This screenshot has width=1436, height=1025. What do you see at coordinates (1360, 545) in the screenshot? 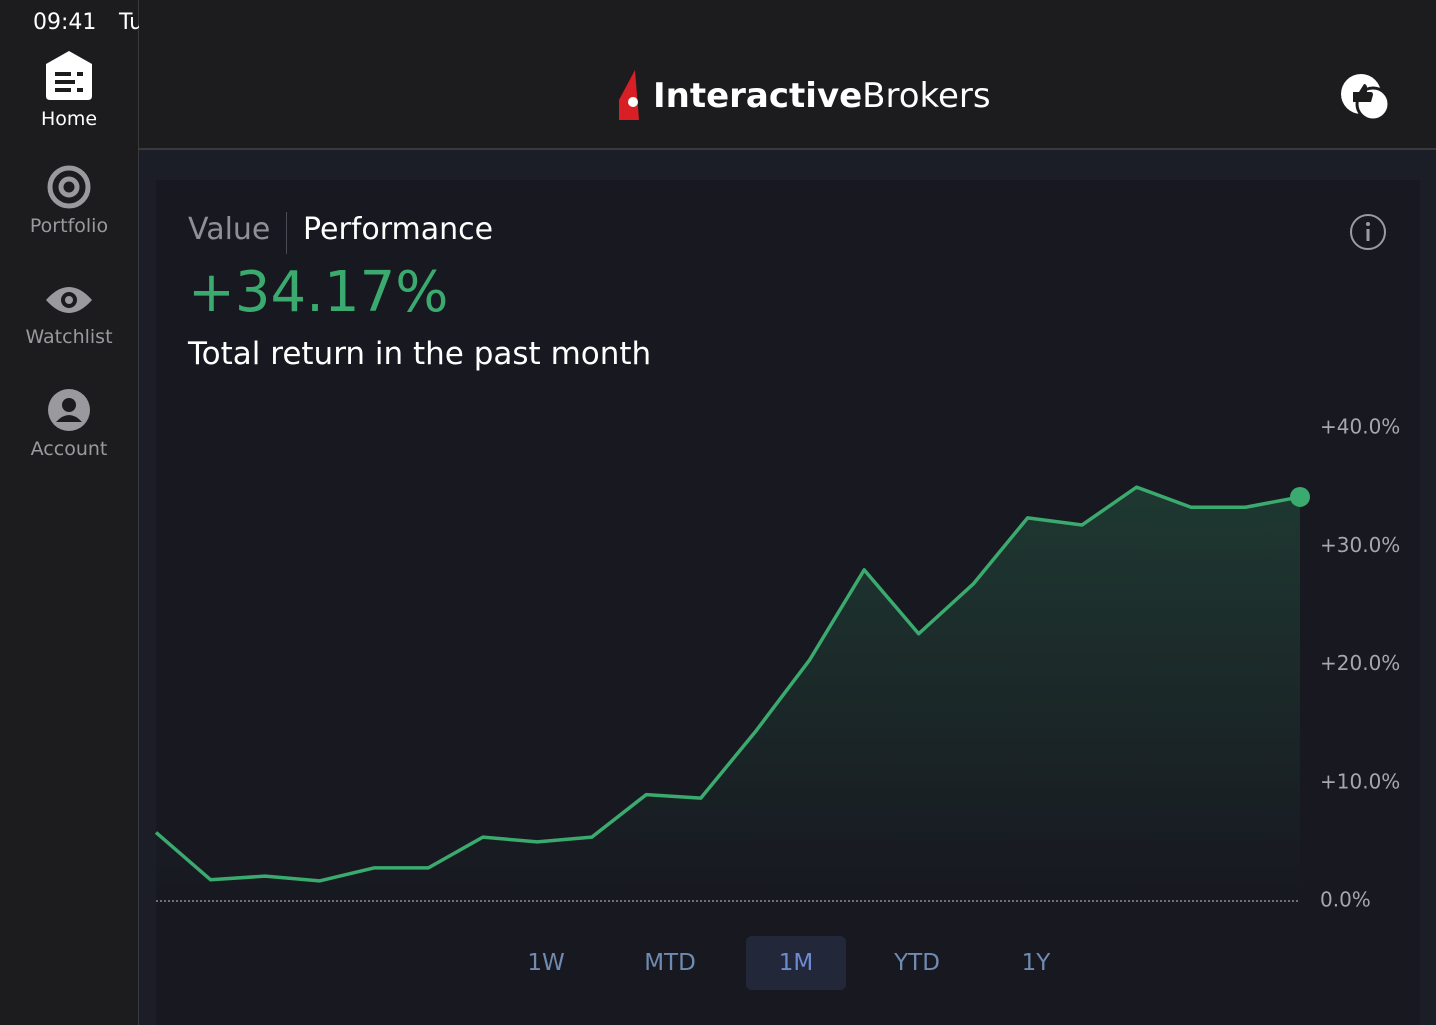
I see `y-tick-label: +30.0%` at bounding box center [1360, 545].